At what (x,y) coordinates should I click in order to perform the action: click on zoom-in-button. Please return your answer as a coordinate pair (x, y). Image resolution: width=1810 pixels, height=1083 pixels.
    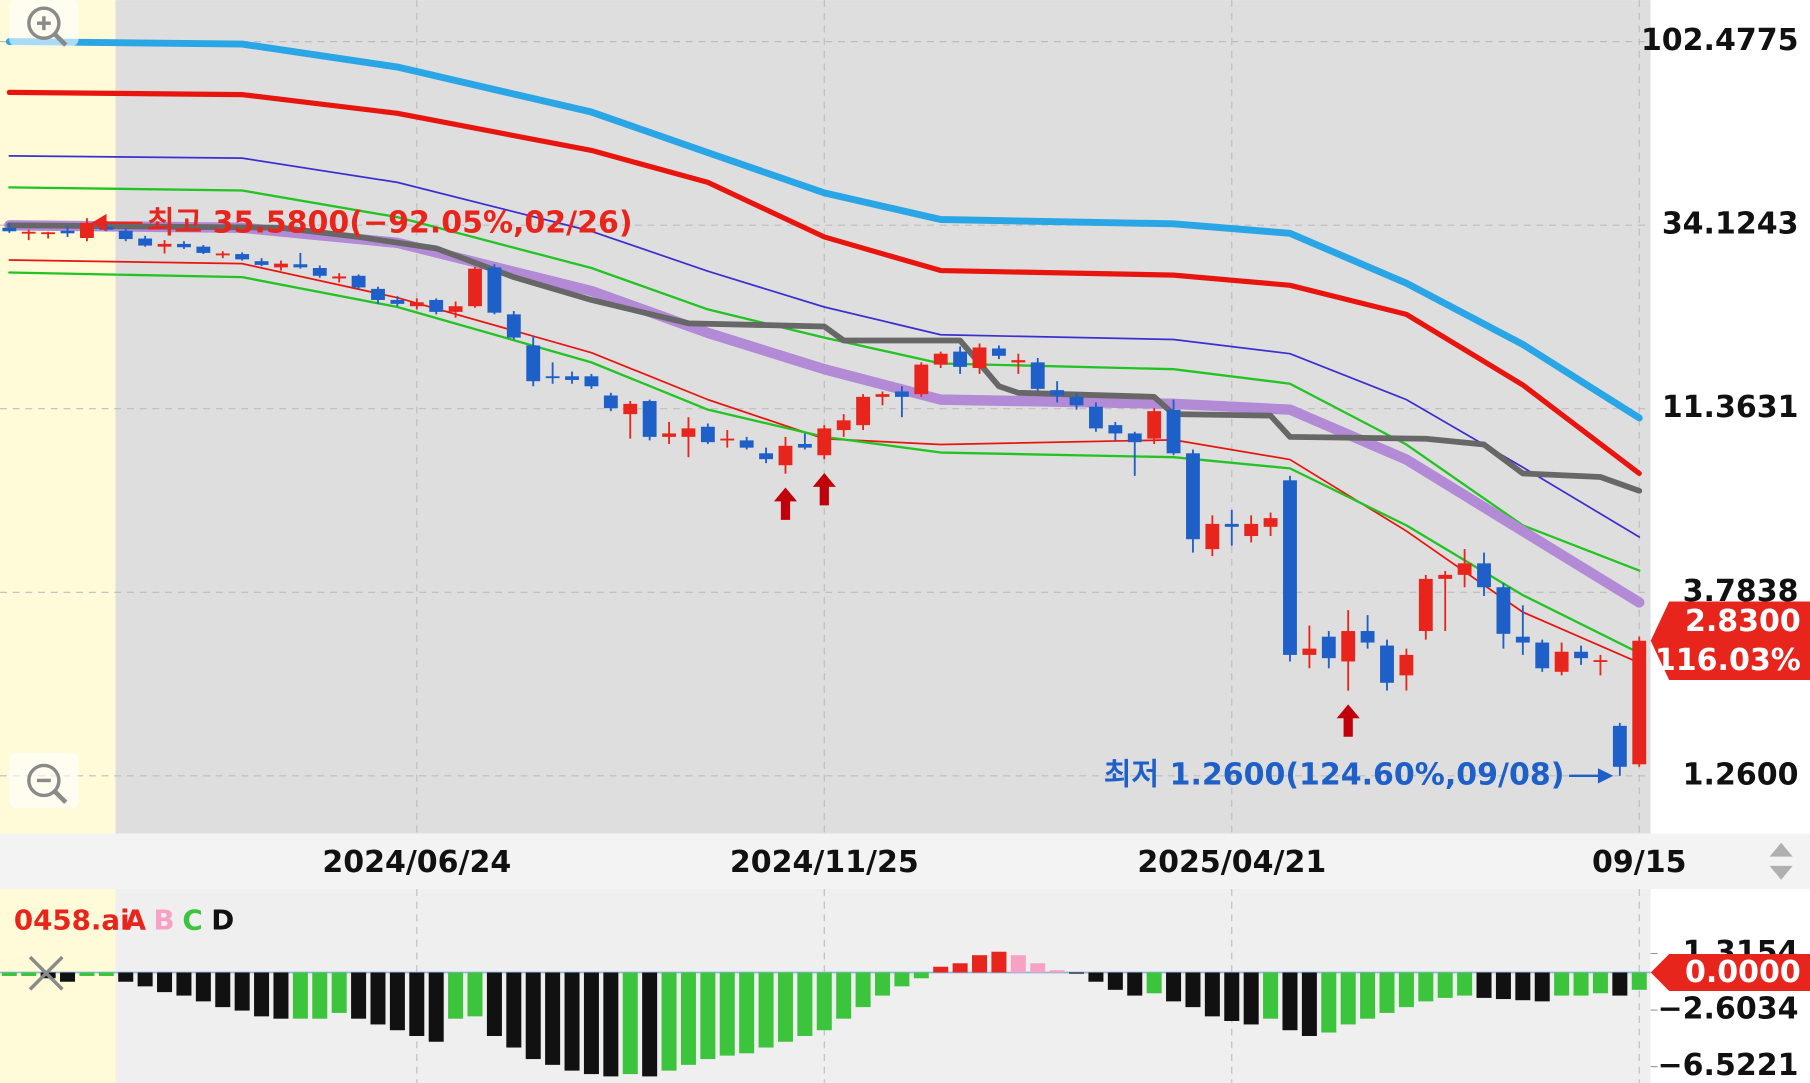
    Looking at the image, I should click on (44, 23).